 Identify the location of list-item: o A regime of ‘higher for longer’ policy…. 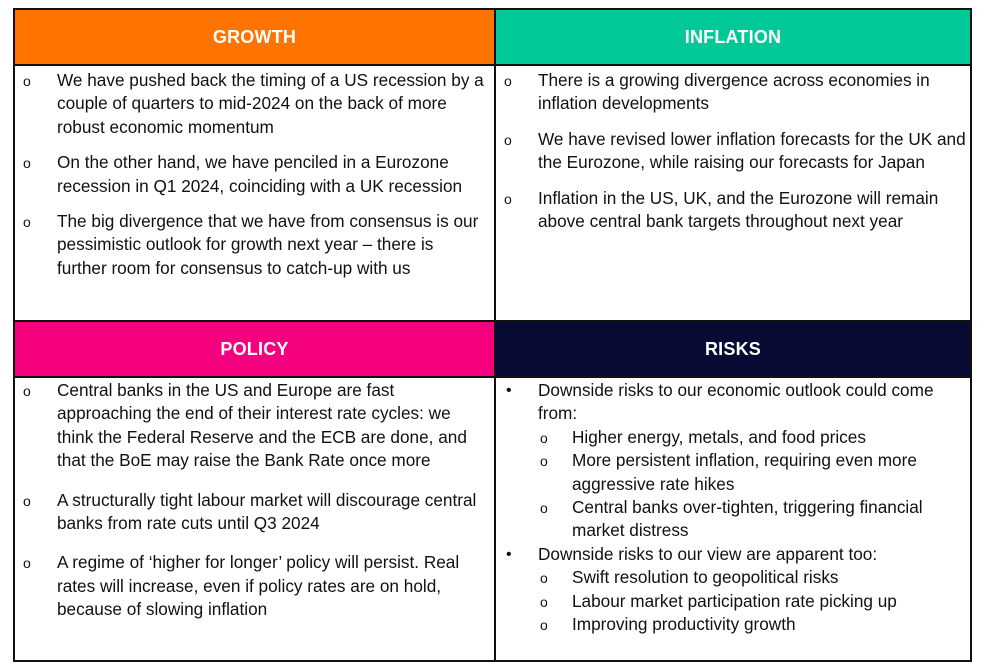
(250, 586).